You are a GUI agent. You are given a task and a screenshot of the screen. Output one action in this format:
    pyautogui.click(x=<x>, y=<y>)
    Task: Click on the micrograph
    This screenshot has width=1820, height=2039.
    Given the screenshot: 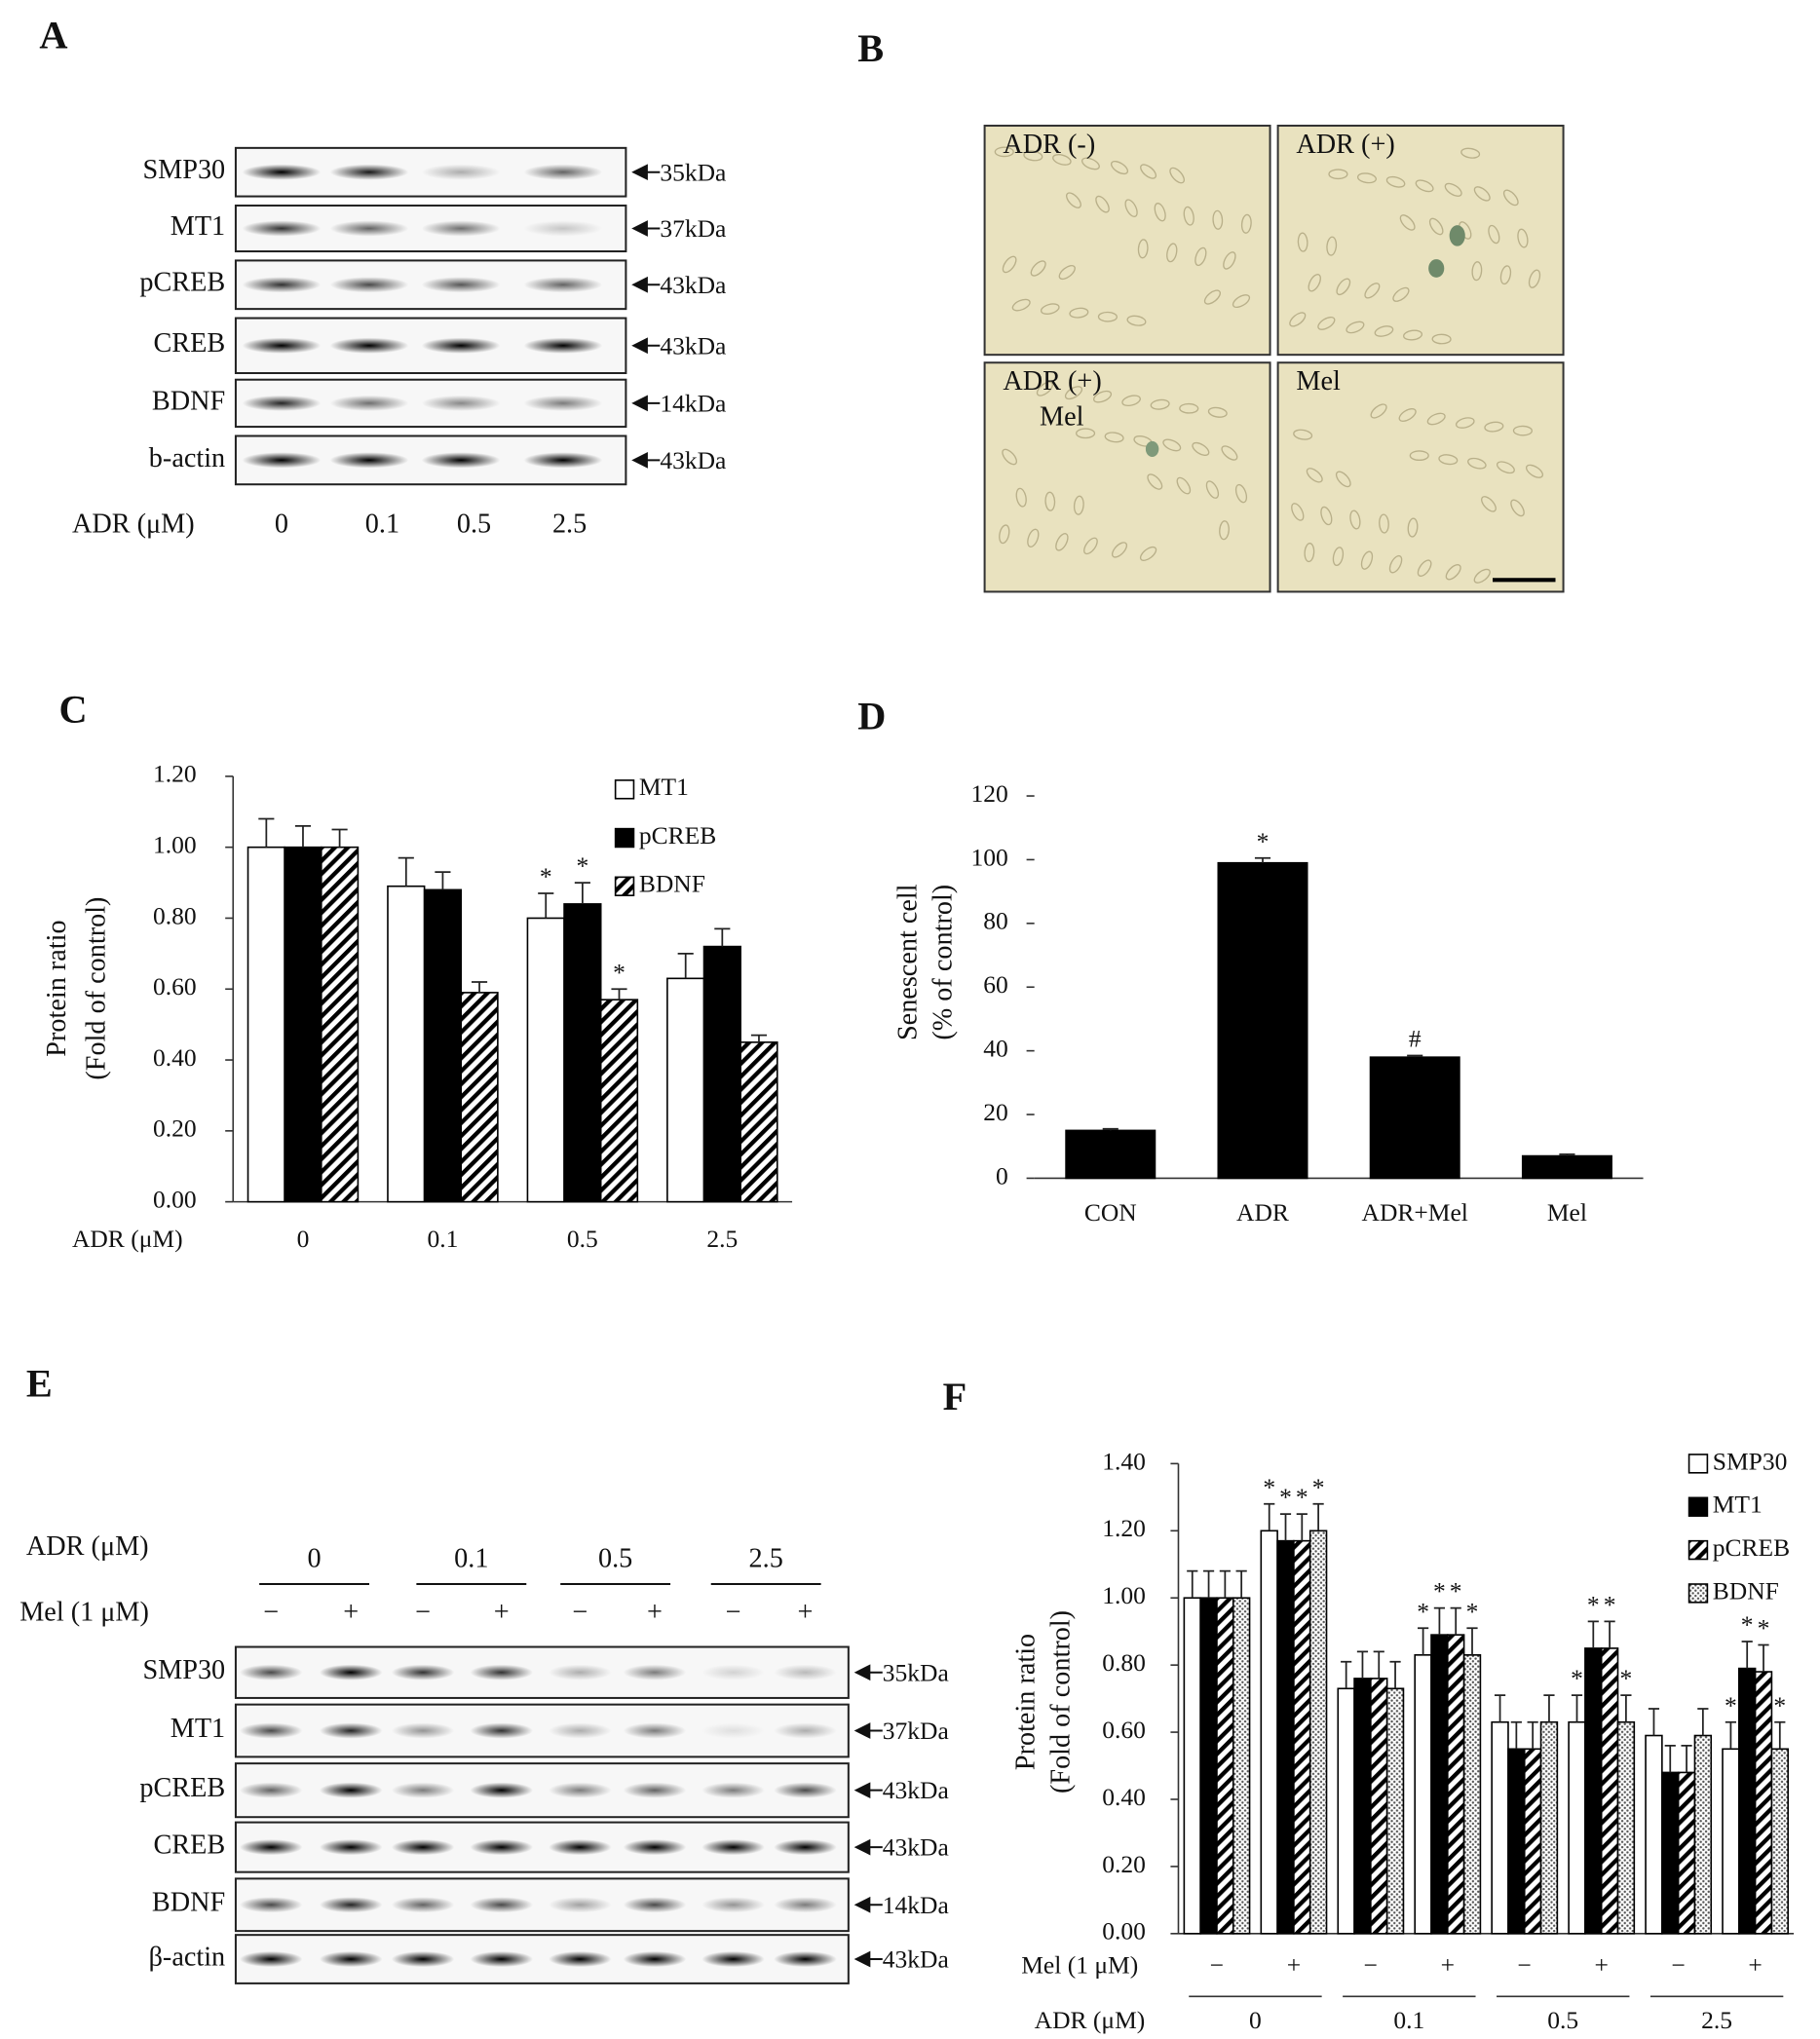 What is the action you would take?
    pyautogui.click(x=1420, y=477)
    